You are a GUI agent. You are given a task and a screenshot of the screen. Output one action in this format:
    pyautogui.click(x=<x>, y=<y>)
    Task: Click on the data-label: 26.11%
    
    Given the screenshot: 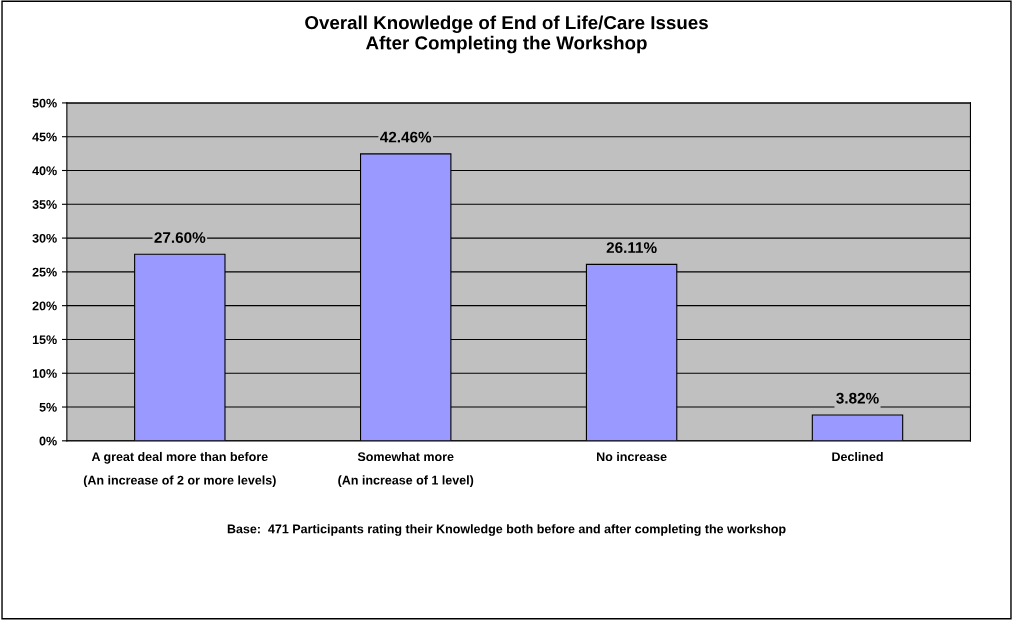 What is the action you would take?
    pyautogui.click(x=631, y=248)
    